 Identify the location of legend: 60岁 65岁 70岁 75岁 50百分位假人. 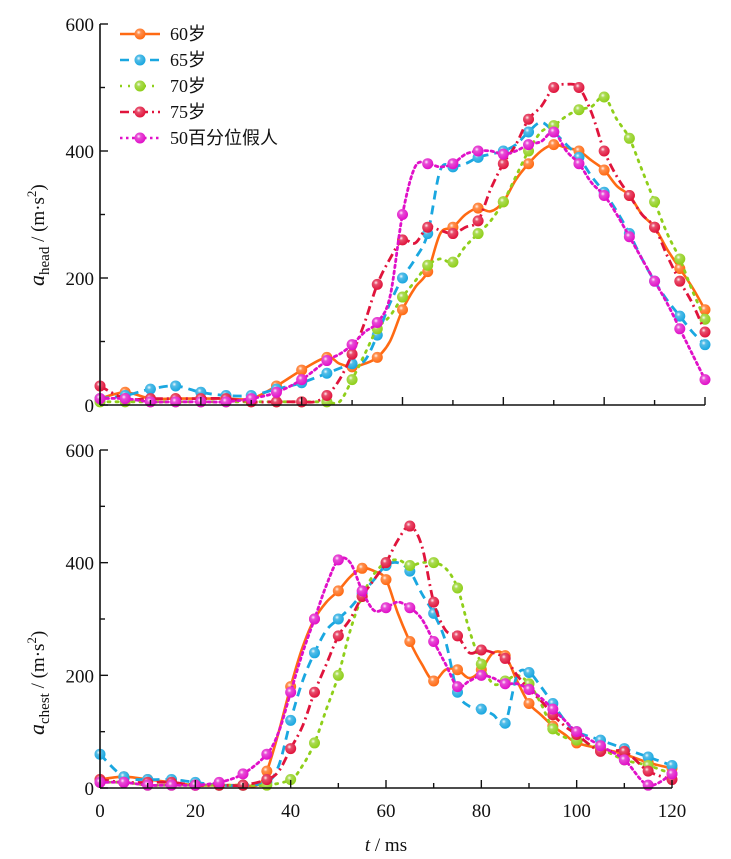
(199, 86).